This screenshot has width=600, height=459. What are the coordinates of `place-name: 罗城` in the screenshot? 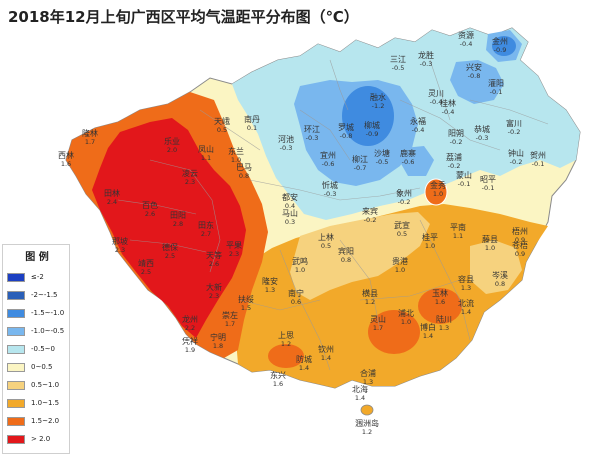 It's located at (346, 127).